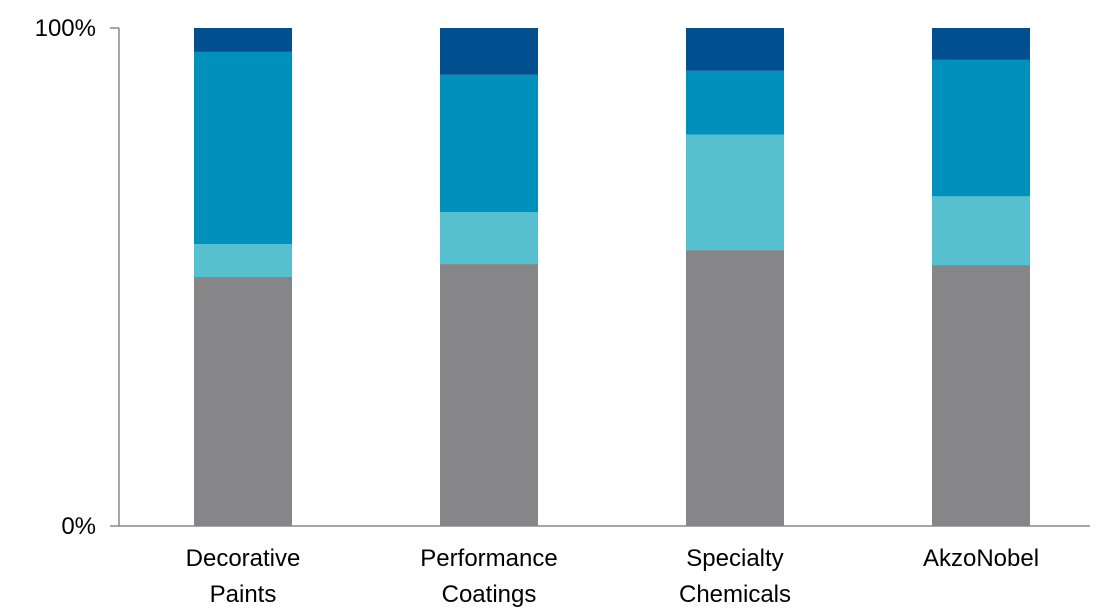 The height and width of the screenshot is (613, 1097). What do you see at coordinates (488, 576) in the screenshot?
I see `category-label-2: Performance Coatings` at bounding box center [488, 576].